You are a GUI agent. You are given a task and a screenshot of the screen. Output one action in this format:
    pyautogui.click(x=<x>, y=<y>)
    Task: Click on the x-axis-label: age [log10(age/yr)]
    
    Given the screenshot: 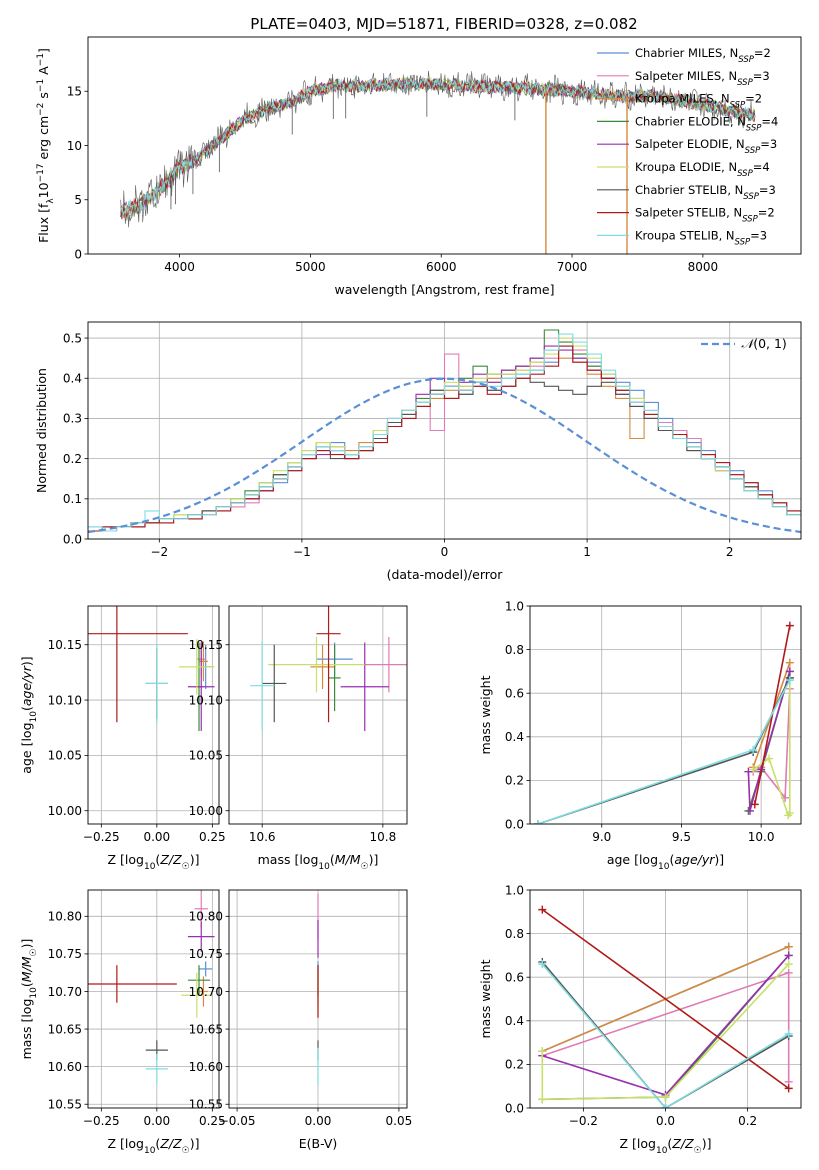 What is the action you would take?
    pyautogui.click(x=665, y=862)
    